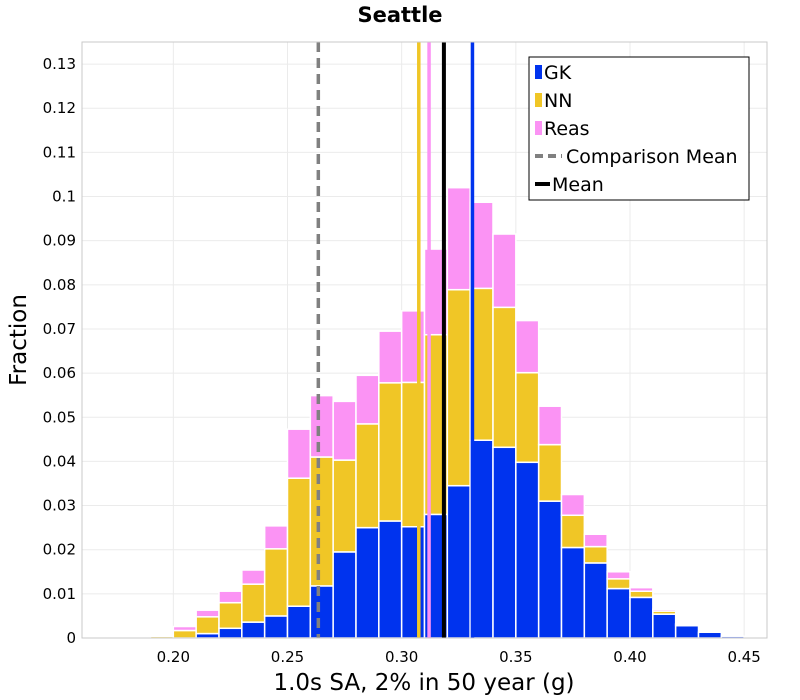 The width and height of the screenshot is (800, 700). Describe the element at coordinates (59, 506) in the screenshot. I see `y-tick-label: 0.03` at that location.